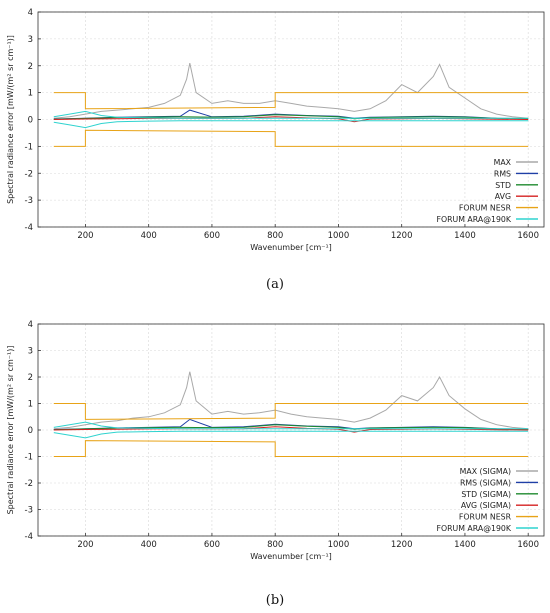 The width and height of the screenshot is (550, 613). Describe the element at coordinates (275, 600) in the screenshot. I see `figure-caption: (b)` at that location.